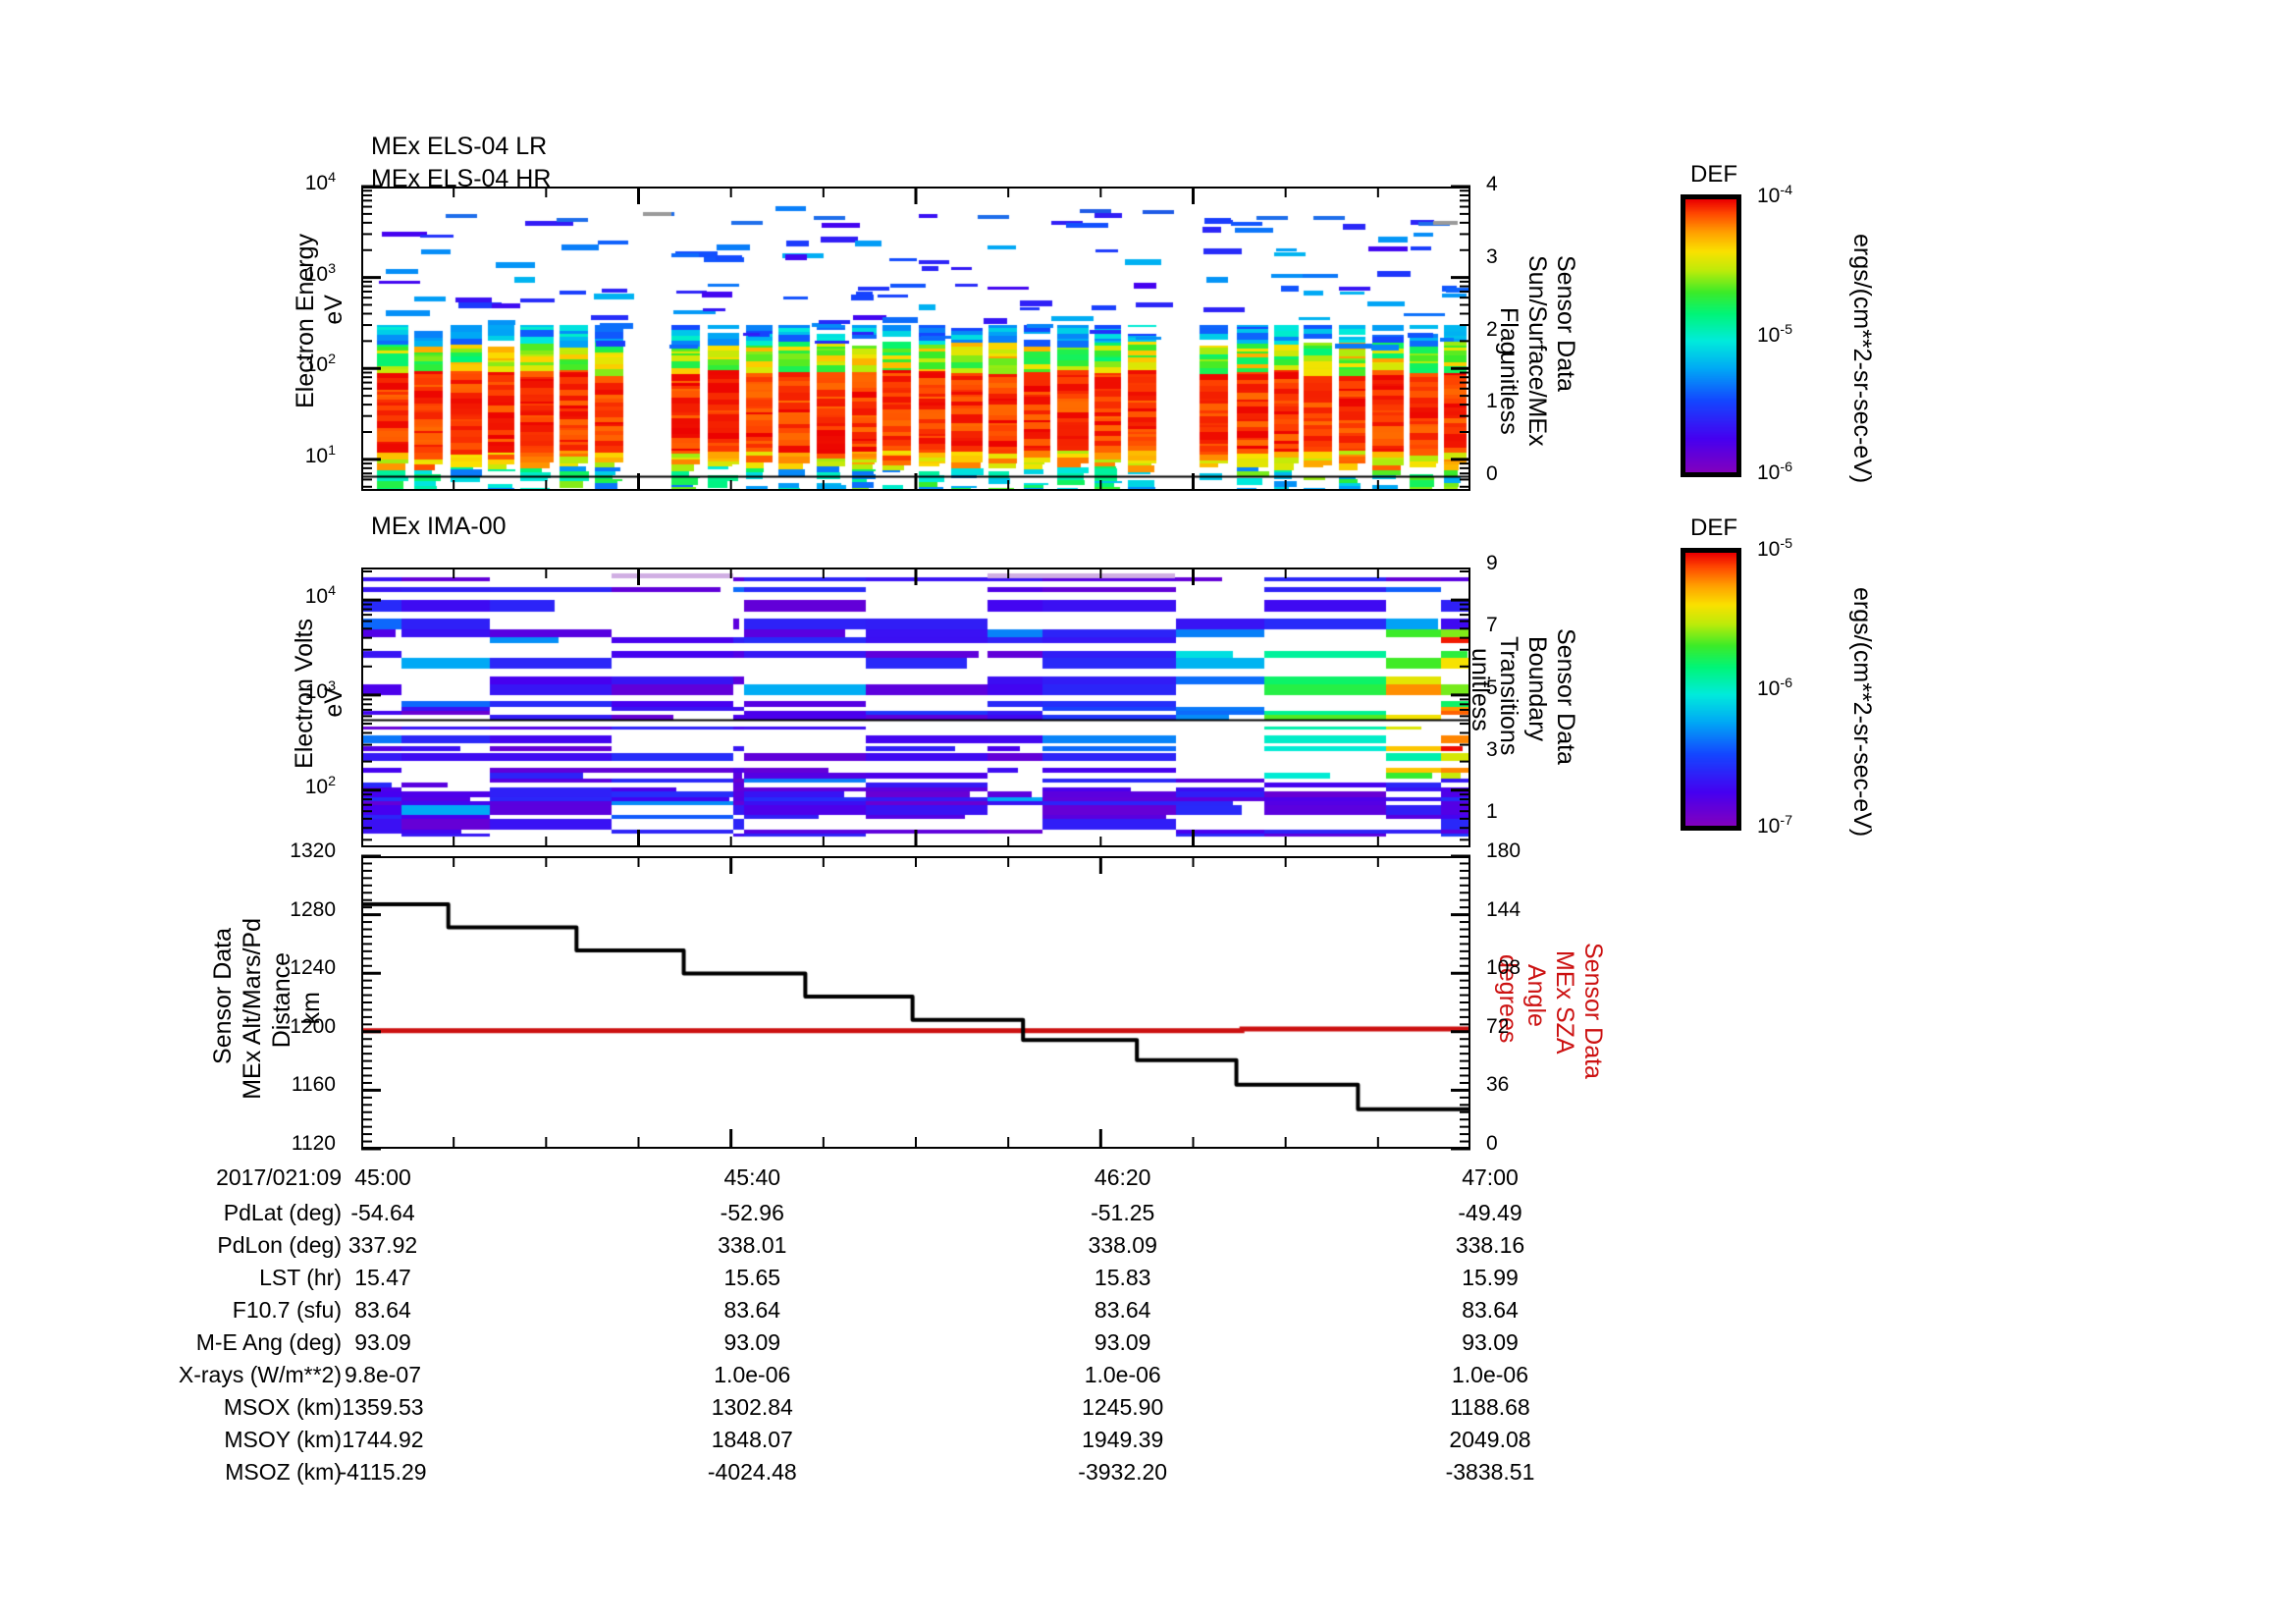 Image resolution: width=2296 pixels, height=1623 pixels. What do you see at coordinates (1710, 335) in the screenshot?
I see `colorbar-els-gradient` at bounding box center [1710, 335].